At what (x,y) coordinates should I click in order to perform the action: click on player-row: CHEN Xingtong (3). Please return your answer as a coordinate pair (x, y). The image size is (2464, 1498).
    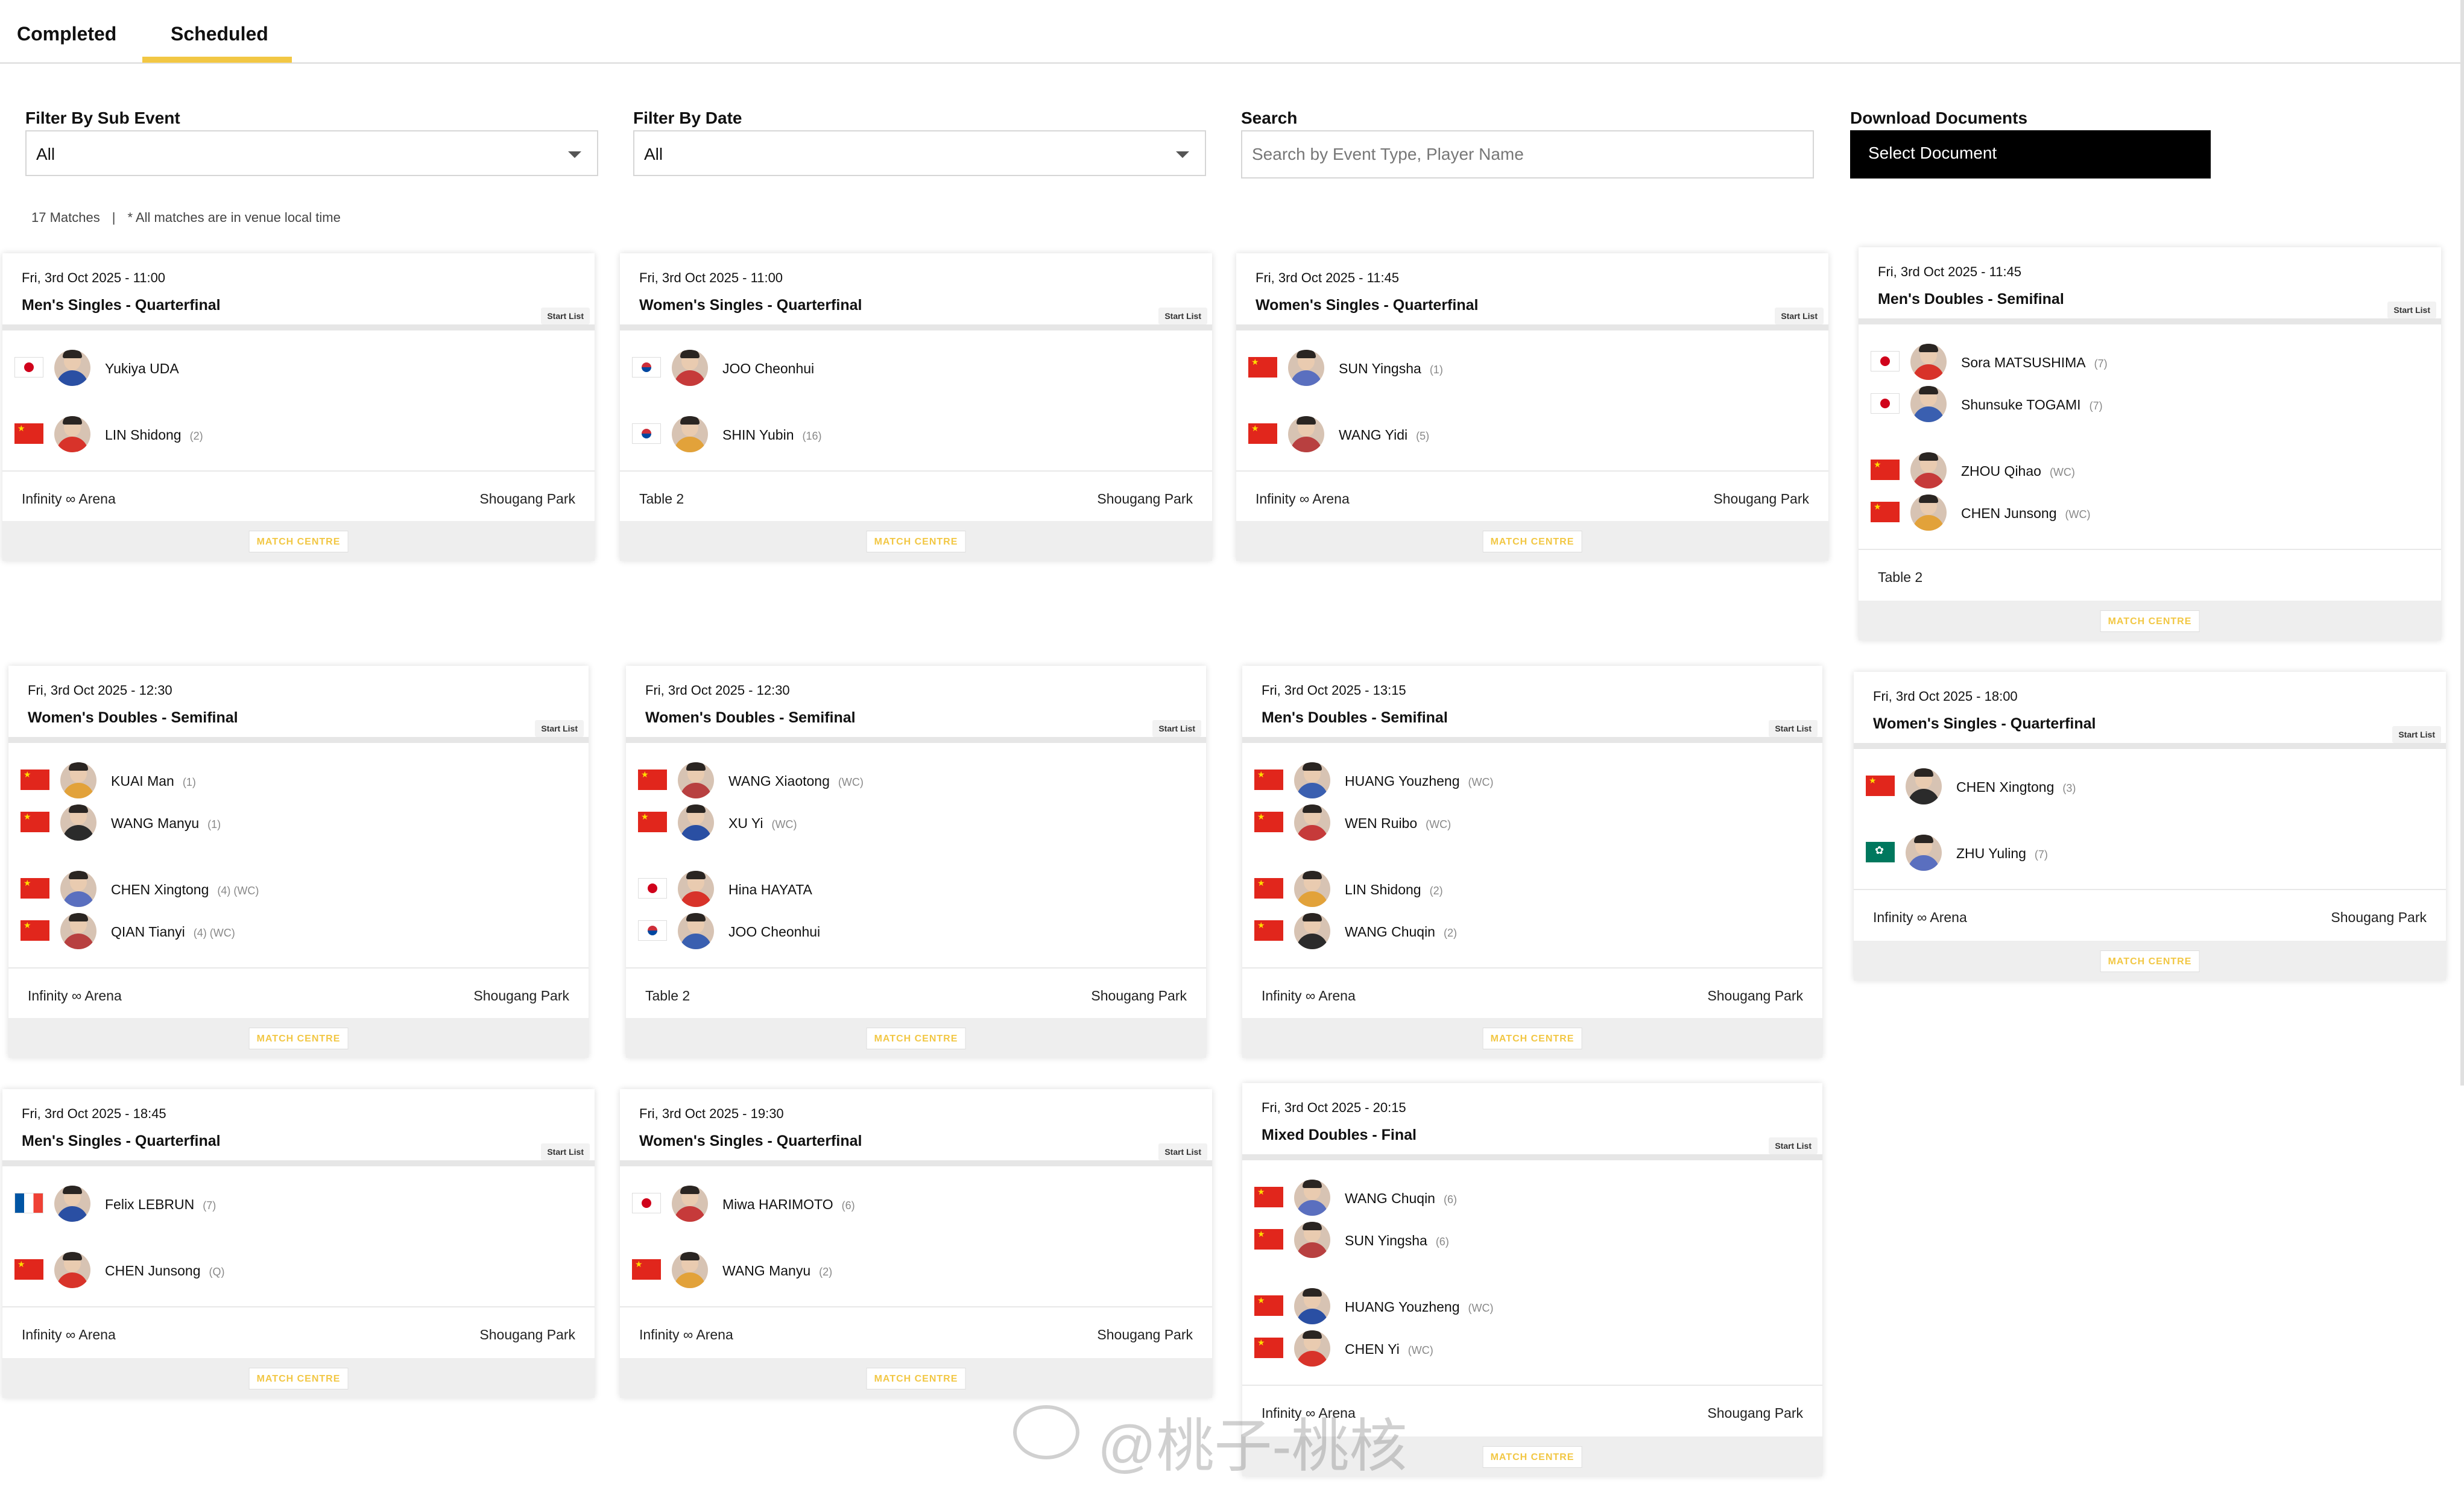
    Looking at the image, I should click on (2132, 786).